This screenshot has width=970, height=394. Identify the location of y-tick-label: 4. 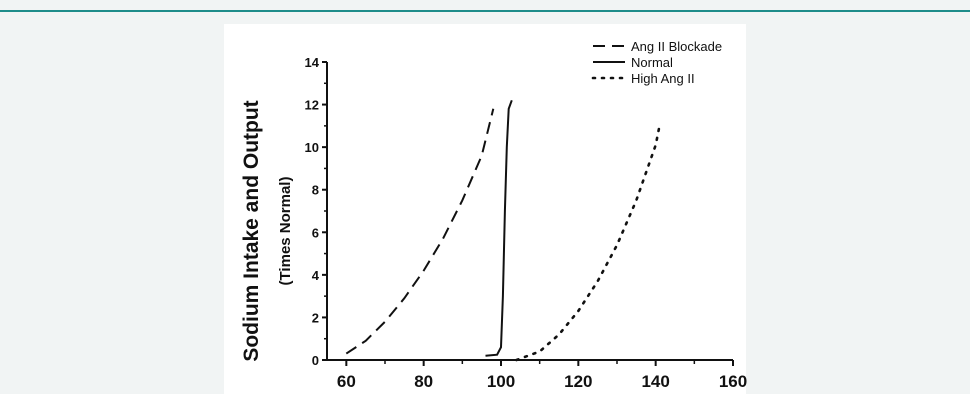
(316, 275).